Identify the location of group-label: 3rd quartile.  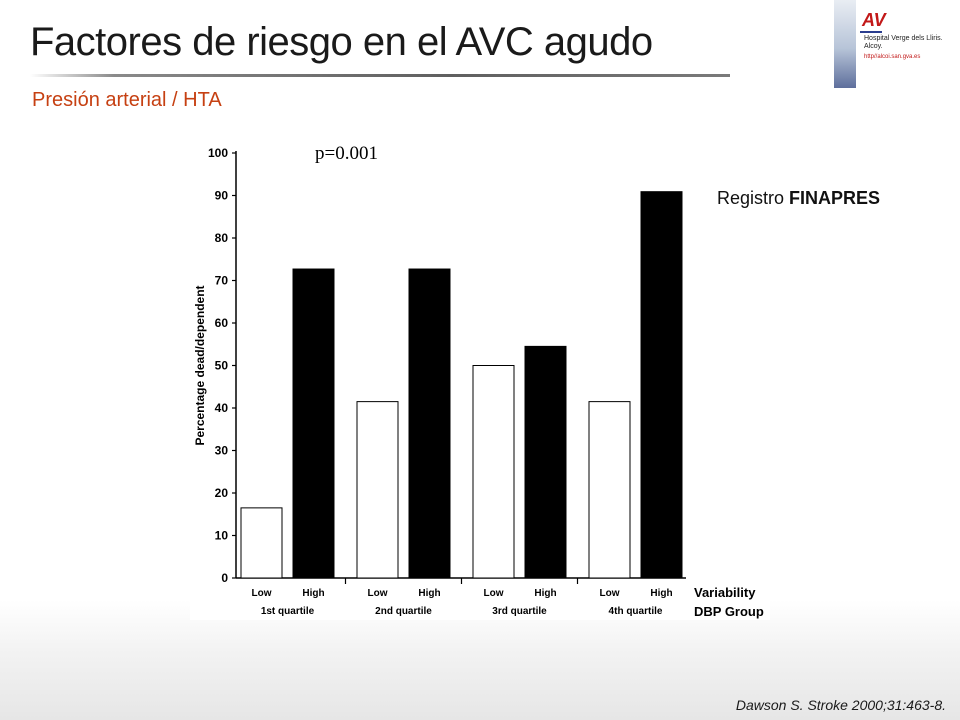
(519, 611).